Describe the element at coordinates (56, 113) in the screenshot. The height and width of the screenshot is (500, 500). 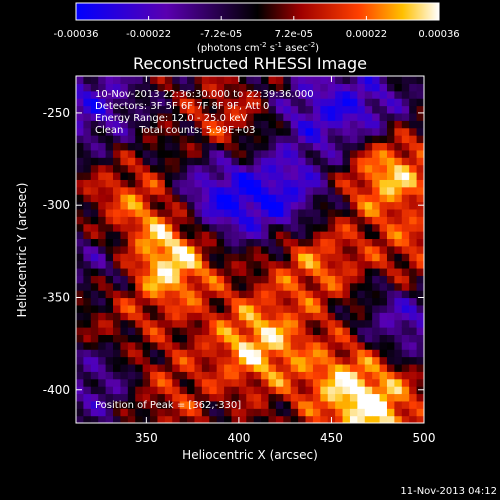
I see `y-tick-label: -250` at that location.